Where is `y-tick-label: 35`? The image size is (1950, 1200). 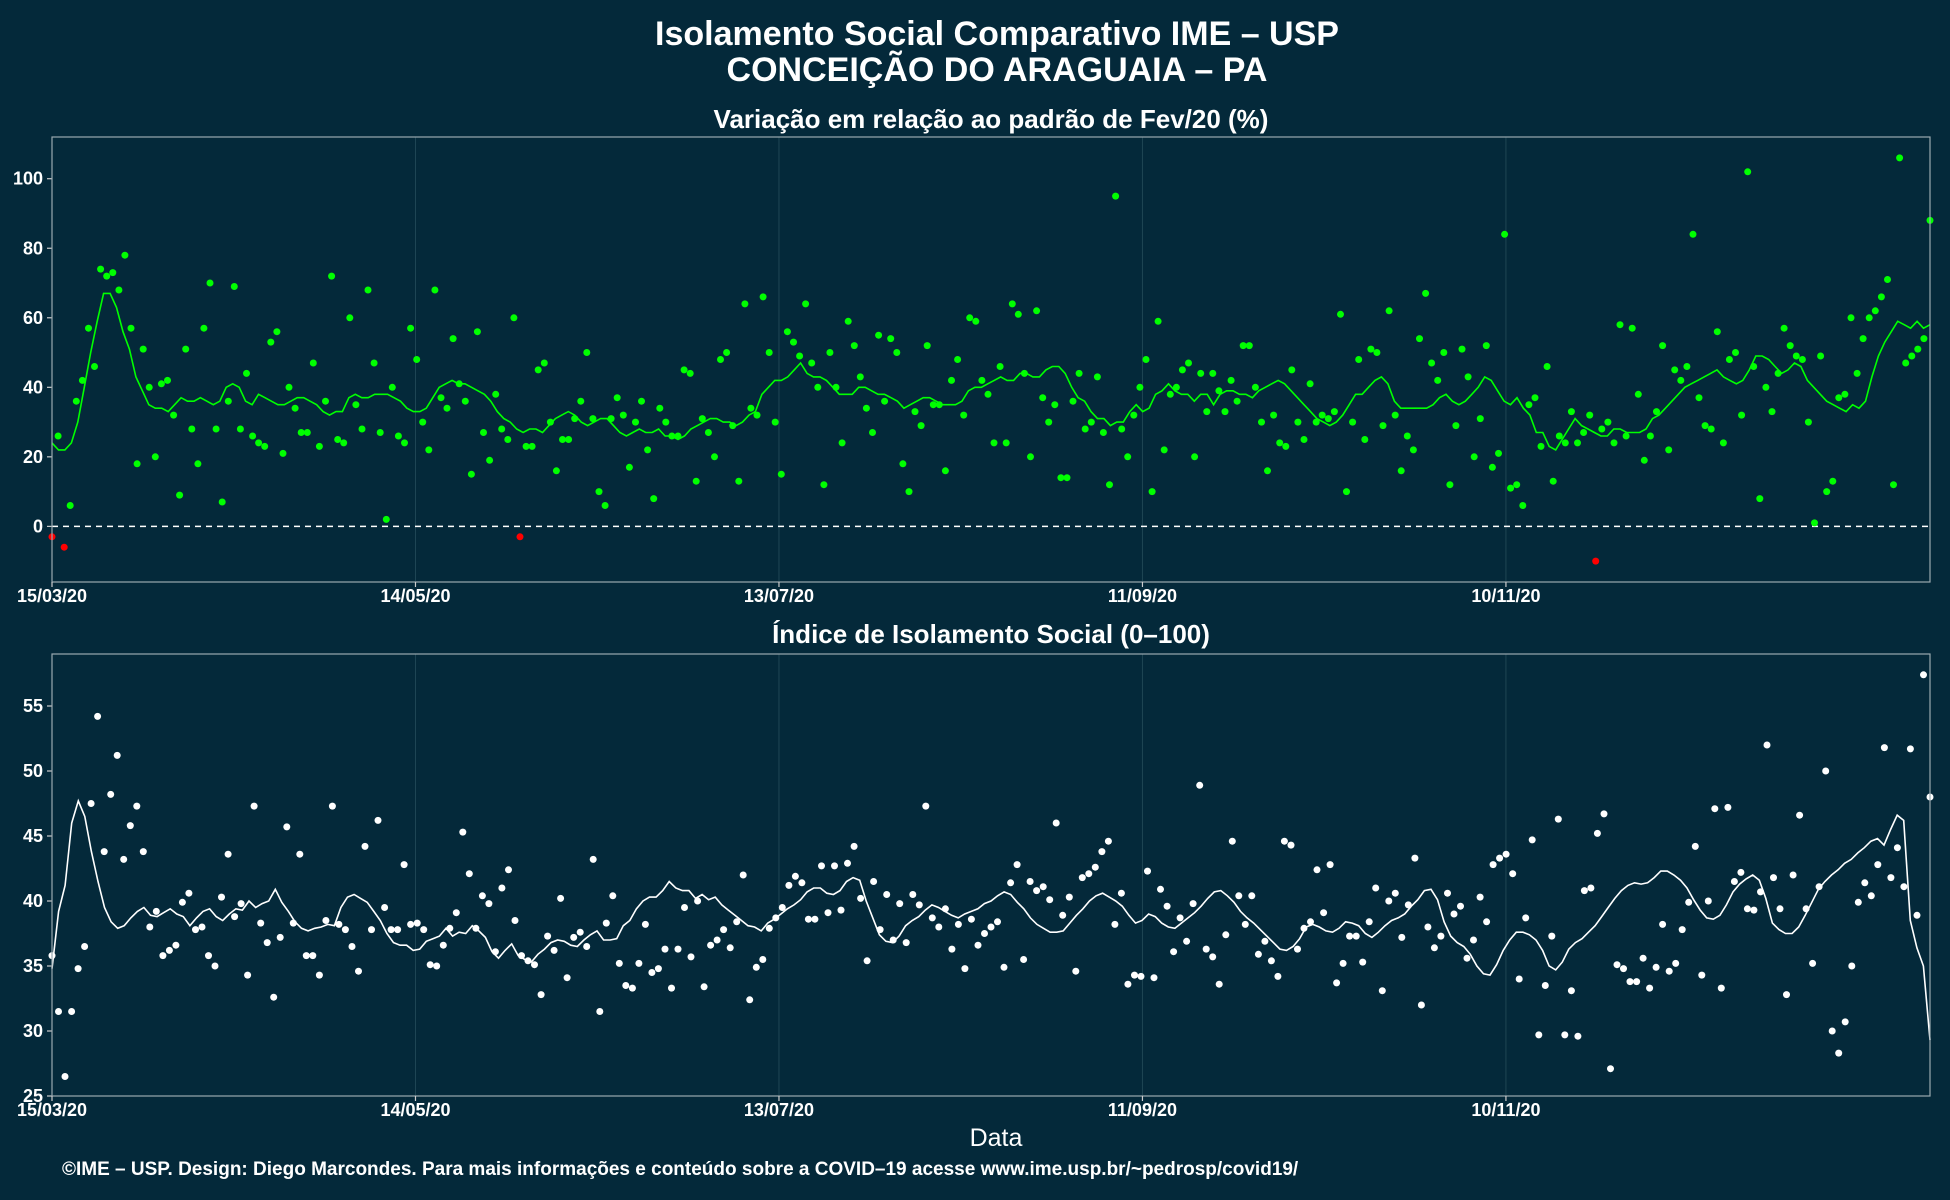
y-tick-label: 35 is located at coordinates (33, 966).